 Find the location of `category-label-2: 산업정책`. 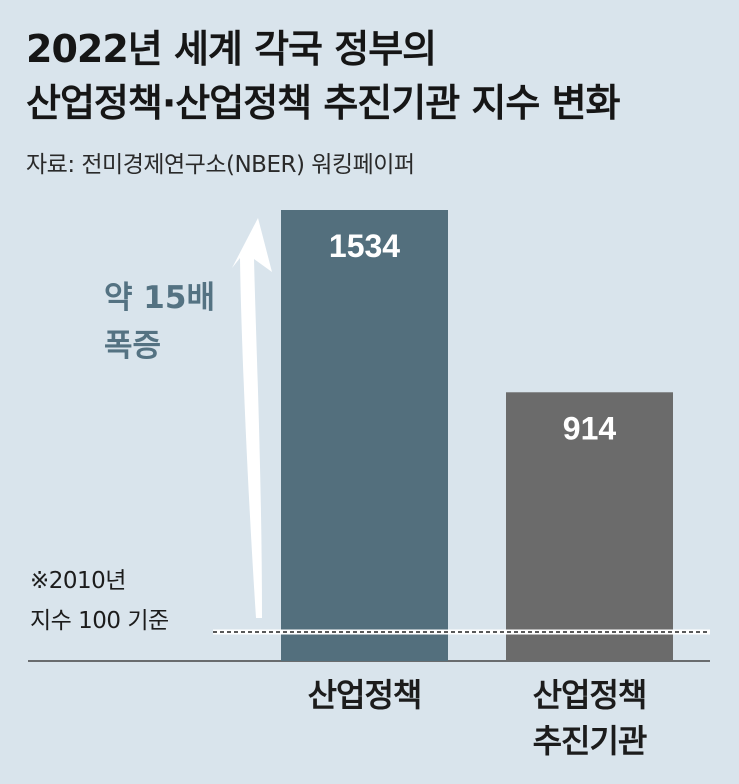

category-label-2: 산업정책 is located at coordinates (590, 695).